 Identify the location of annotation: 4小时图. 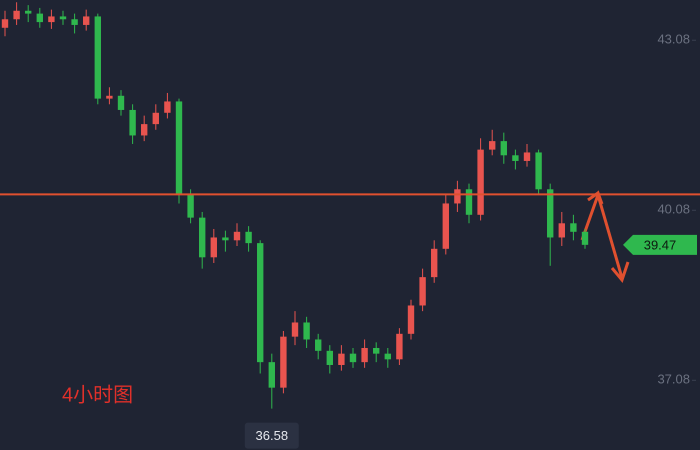
(97, 394).